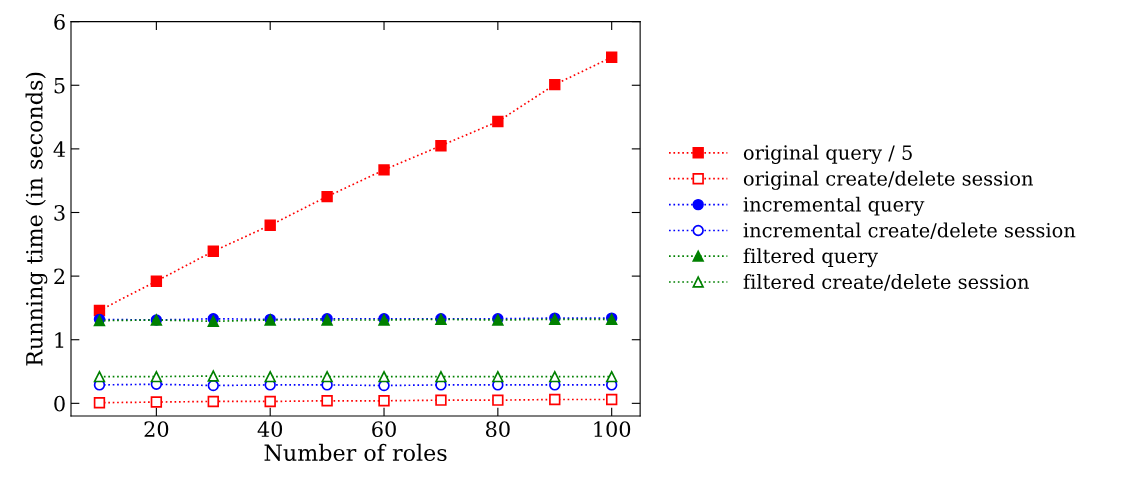  What do you see at coordinates (59, 340) in the screenshot?
I see `y-tick-label: 1` at bounding box center [59, 340].